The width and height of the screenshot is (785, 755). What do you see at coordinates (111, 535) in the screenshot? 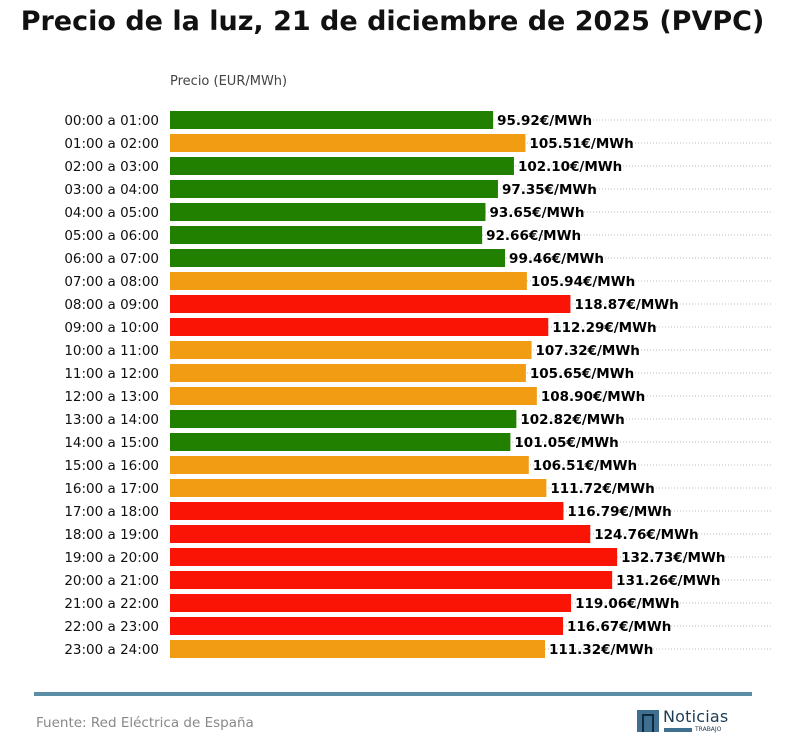
I see `tick-label: 18:00 a 19:00` at bounding box center [111, 535].